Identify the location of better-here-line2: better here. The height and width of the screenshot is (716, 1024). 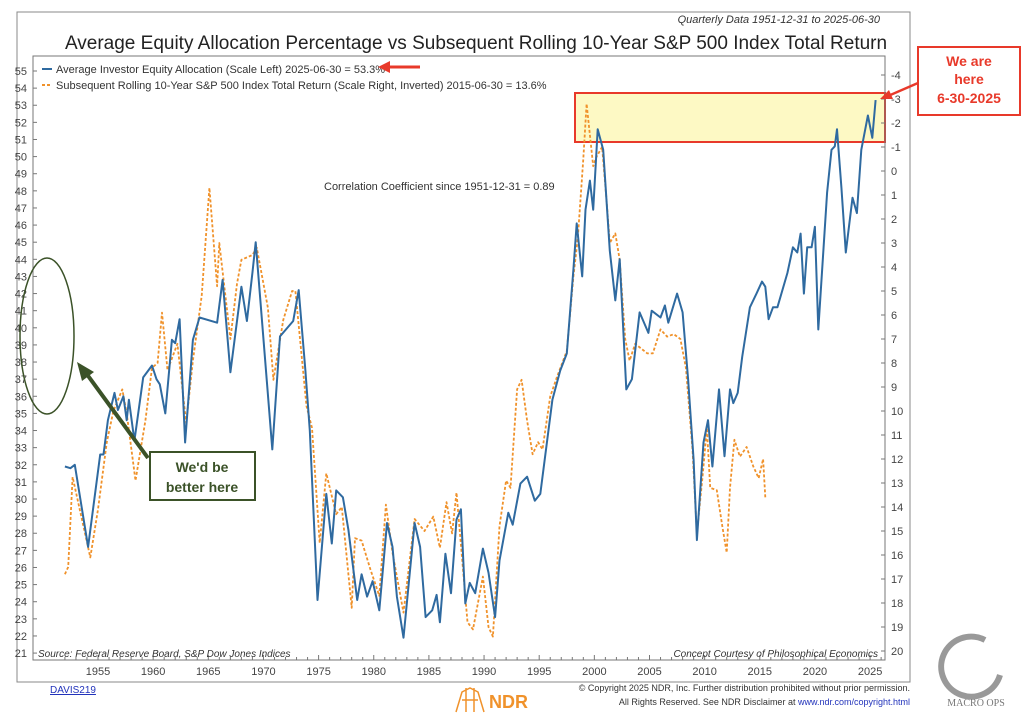
(202, 487).